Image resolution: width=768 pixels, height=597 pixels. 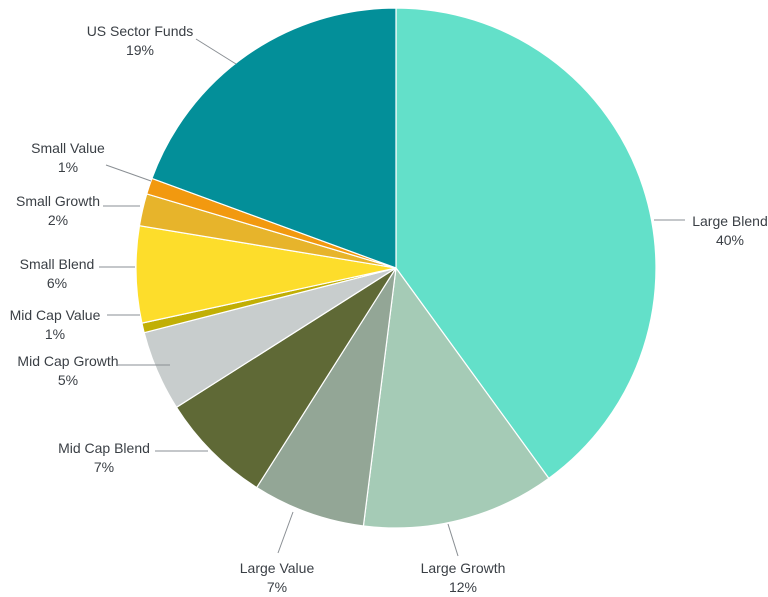 What do you see at coordinates (104, 448) in the screenshot?
I see `slice-label-mid-cap-blend: Mid Cap Blend` at bounding box center [104, 448].